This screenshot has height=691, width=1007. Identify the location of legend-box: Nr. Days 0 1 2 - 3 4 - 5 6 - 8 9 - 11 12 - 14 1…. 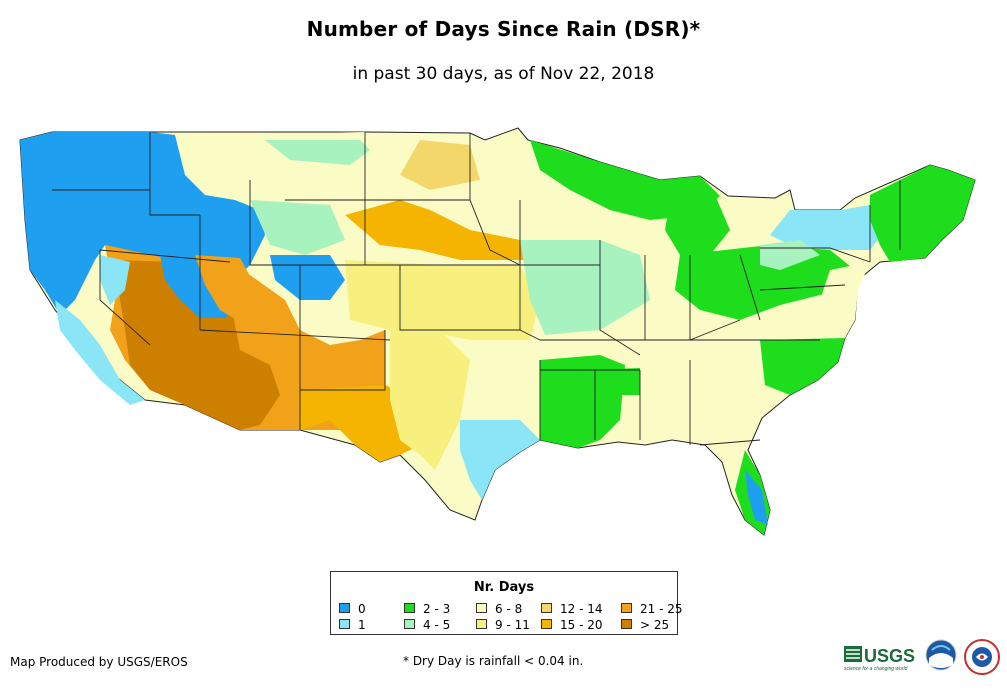
(506, 603).